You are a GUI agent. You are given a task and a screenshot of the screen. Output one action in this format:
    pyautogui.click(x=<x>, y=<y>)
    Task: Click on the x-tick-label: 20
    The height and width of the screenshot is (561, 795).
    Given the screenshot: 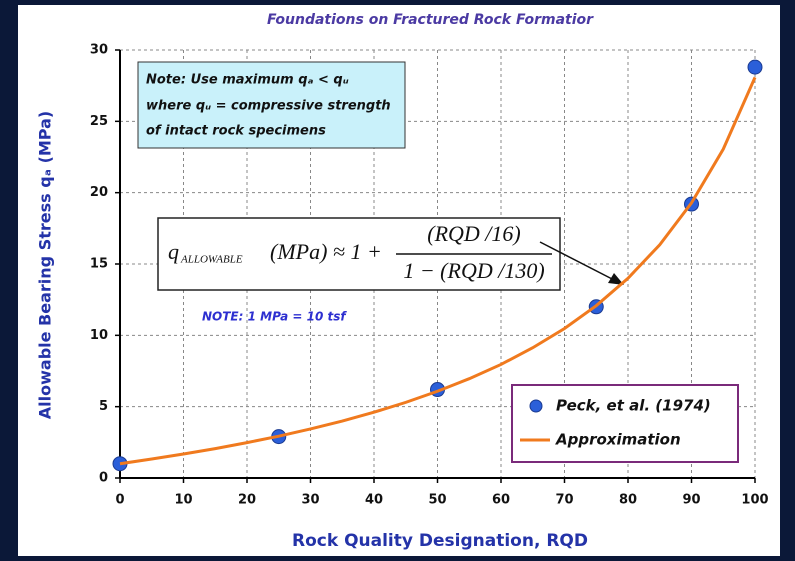 What is the action you would take?
    pyautogui.click(x=247, y=500)
    